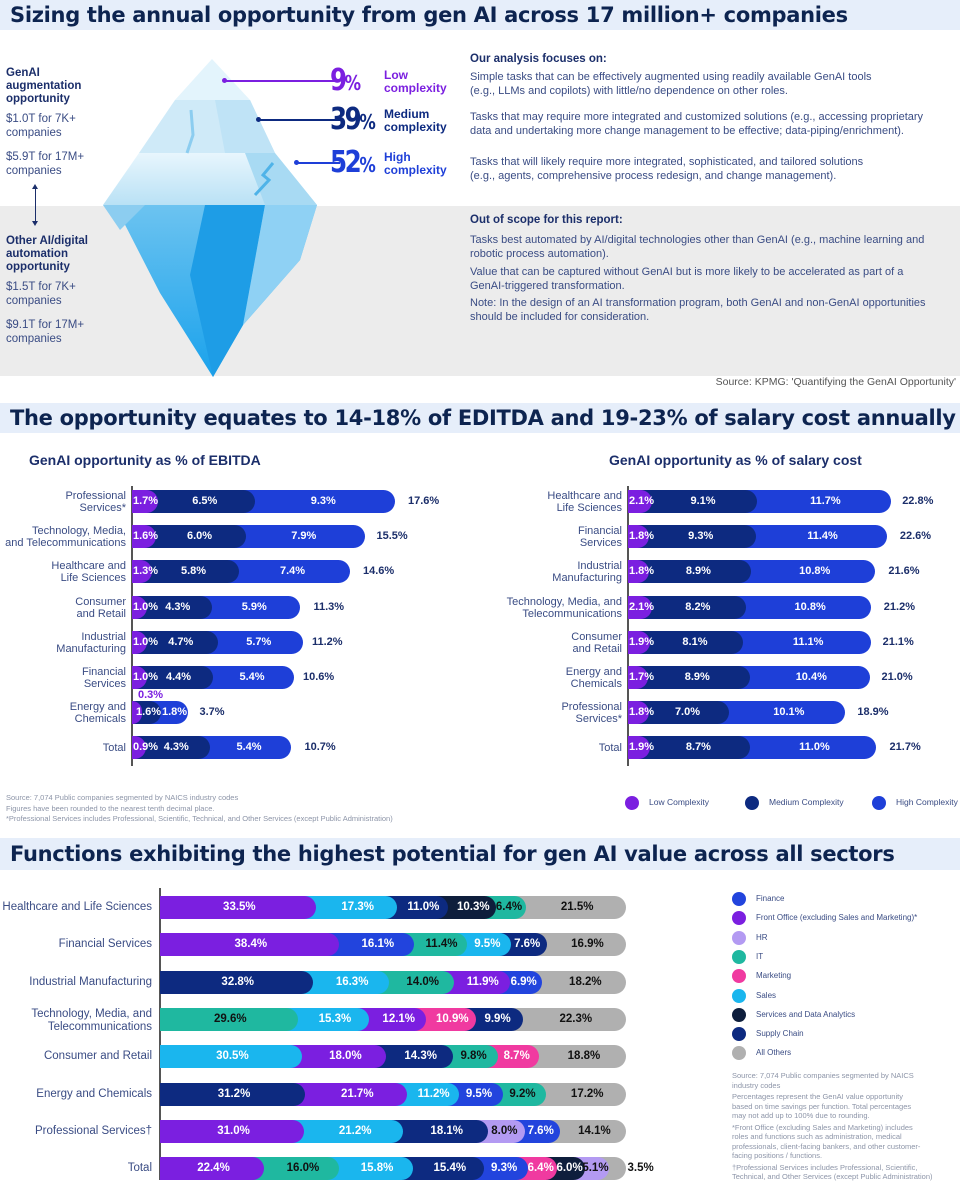 The image size is (960, 1200). I want to click on category-label-line: Healthcare and, so click(584, 496).